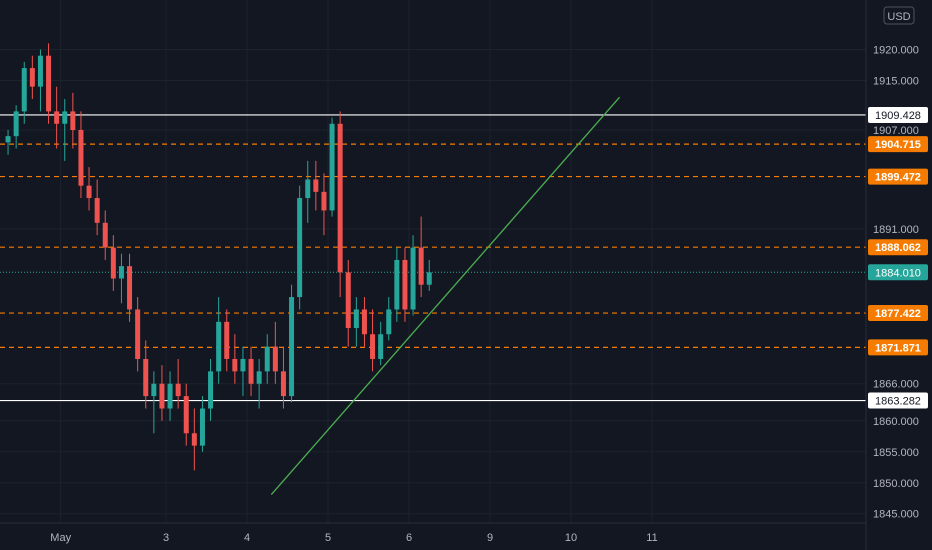 This screenshot has width=932, height=550. I want to click on y-tick-label-8: 1845.000, so click(896, 515).